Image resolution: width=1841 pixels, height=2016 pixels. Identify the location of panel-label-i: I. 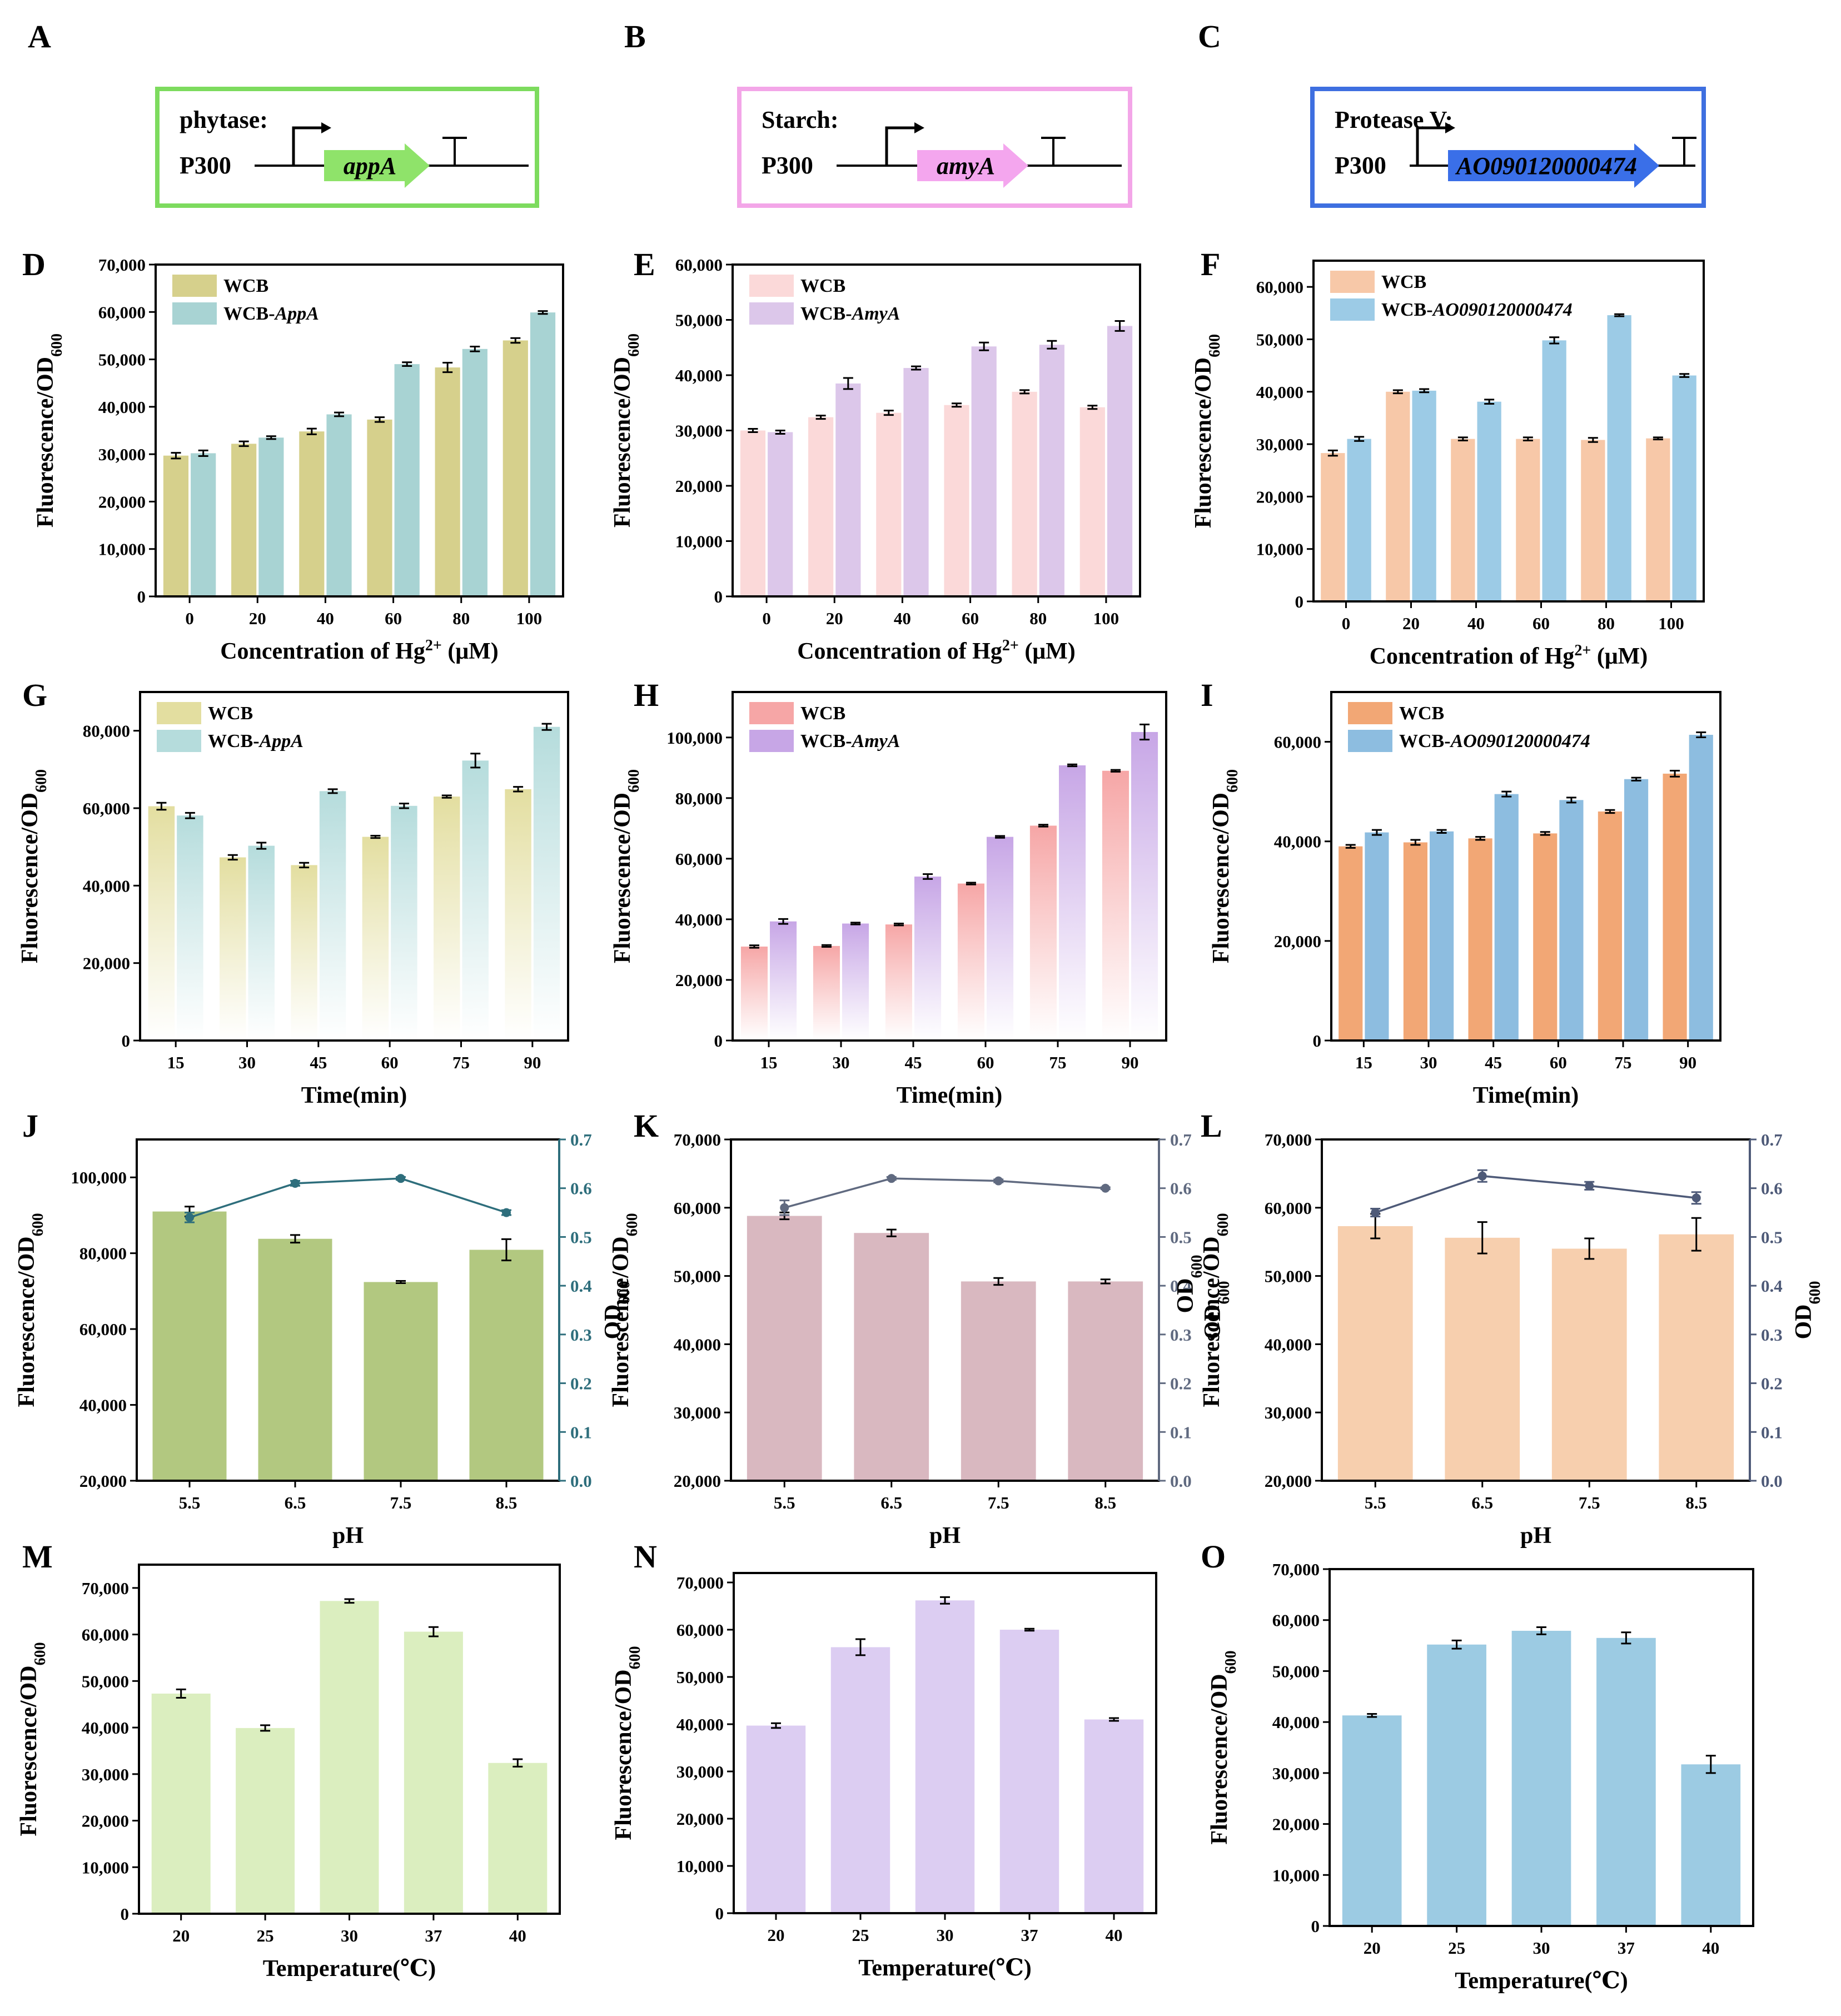
(1207, 695).